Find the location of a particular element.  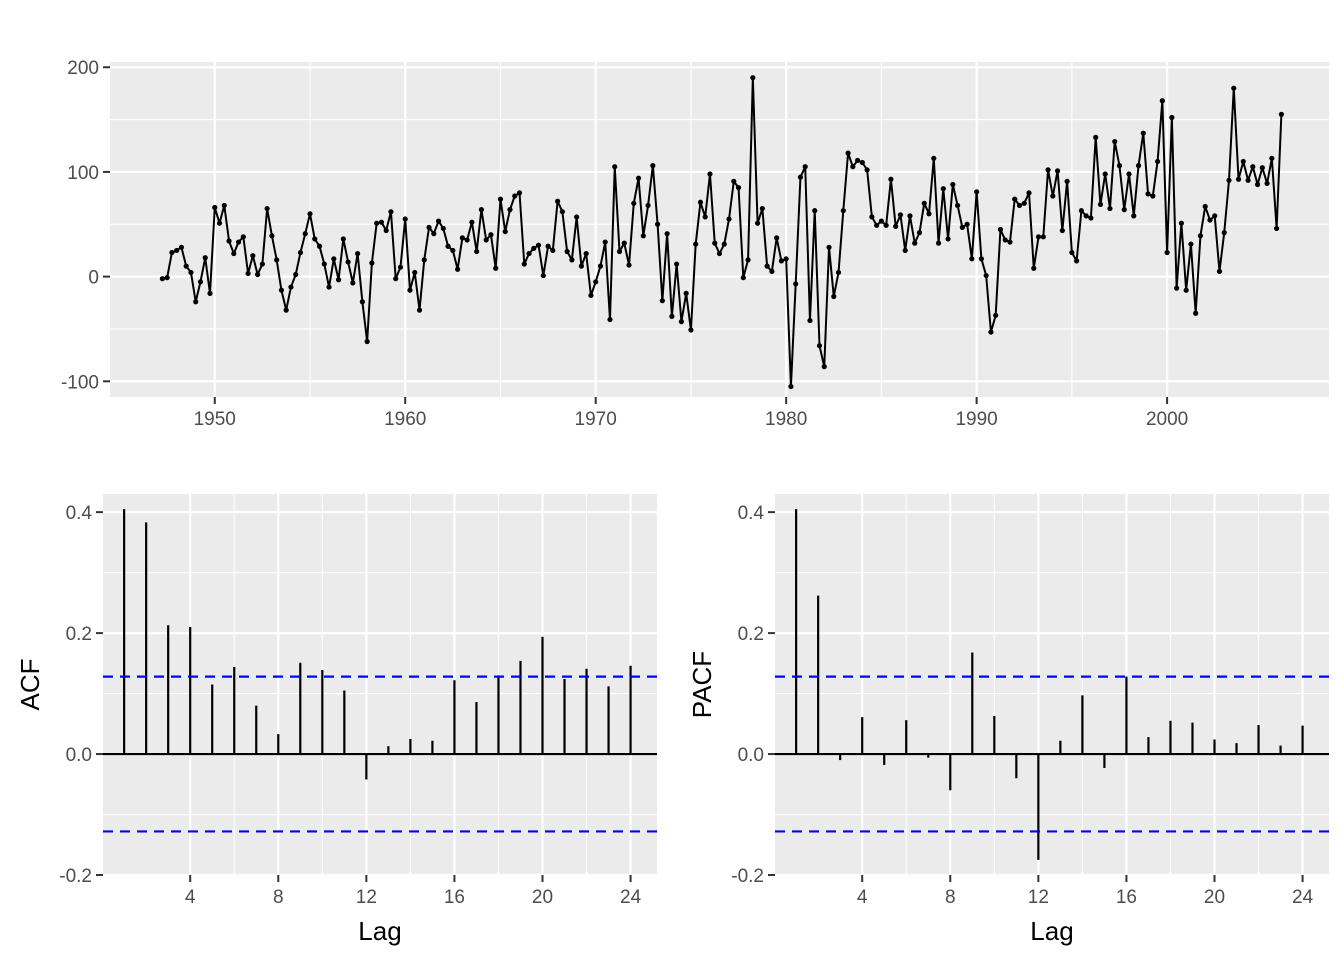

x-tick-label: 1950 is located at coordinates (215, 419).